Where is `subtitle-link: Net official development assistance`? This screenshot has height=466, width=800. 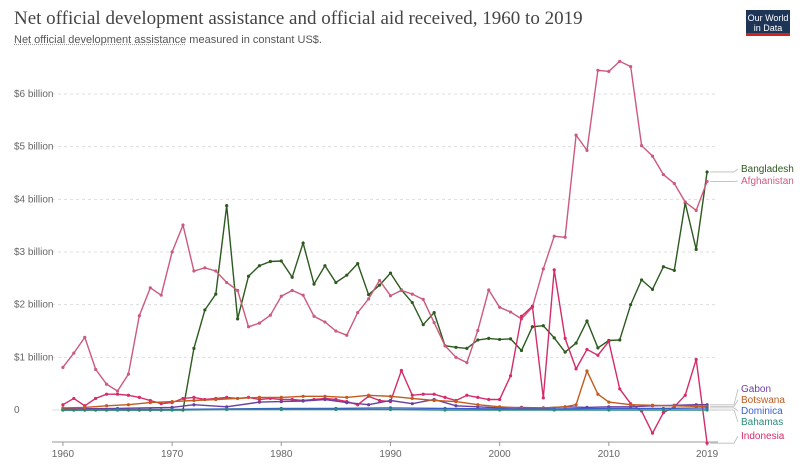
subtitle-link: Net official development assistance is located at coordinates (100, 40).